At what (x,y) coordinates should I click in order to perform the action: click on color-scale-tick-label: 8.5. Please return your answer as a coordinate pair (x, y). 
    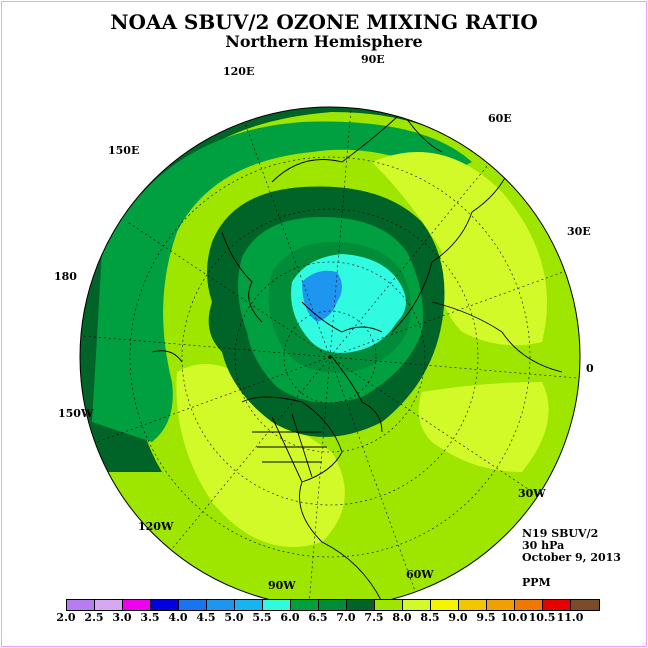
    Looking at the image, I should click on (430, 617).